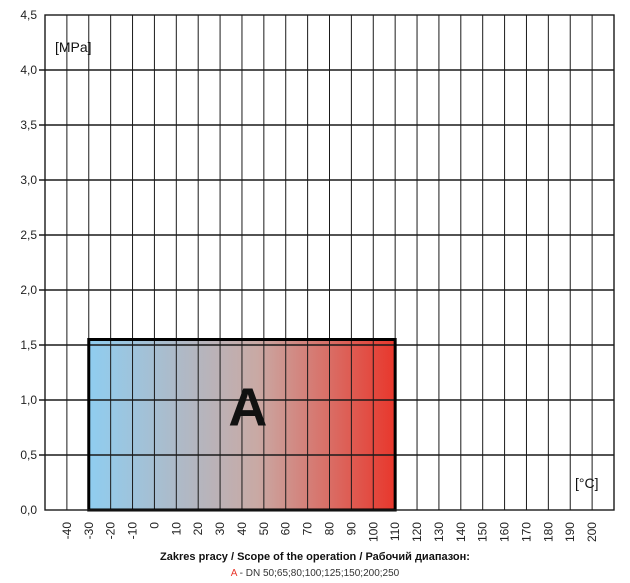 This screenshot has width=630, height=583. What do you see at coordinates (318, 573) in the screenshot?
I see `caption-text: - DN 50;65;80;100;125;150;200;250` at bounding box center [318, 573].